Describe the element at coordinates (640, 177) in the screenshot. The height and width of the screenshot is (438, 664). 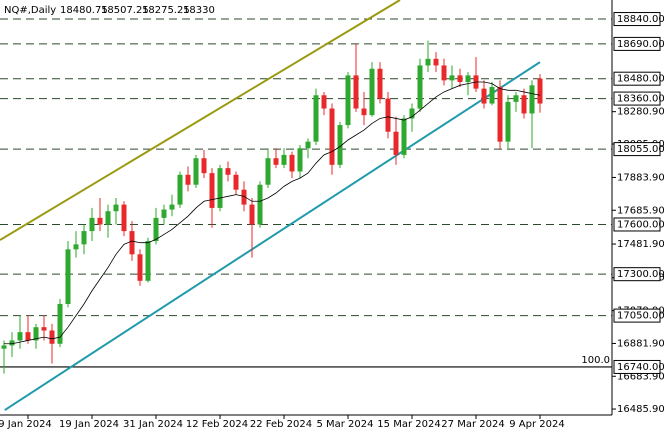
I see `y-tick-label: 17883.90` at that location.